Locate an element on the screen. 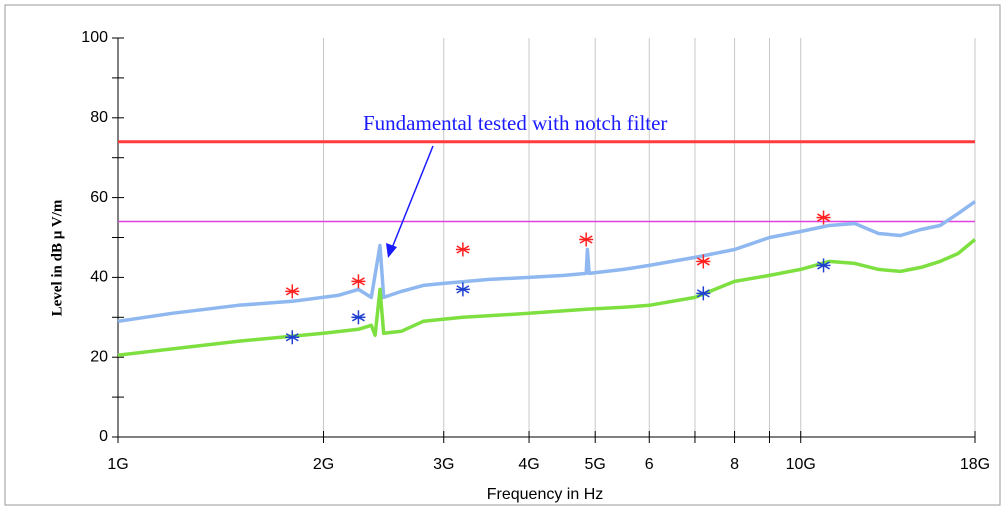 This screenshot has width=1005, height=510. arrow-head is located at coordinates (391, 250).